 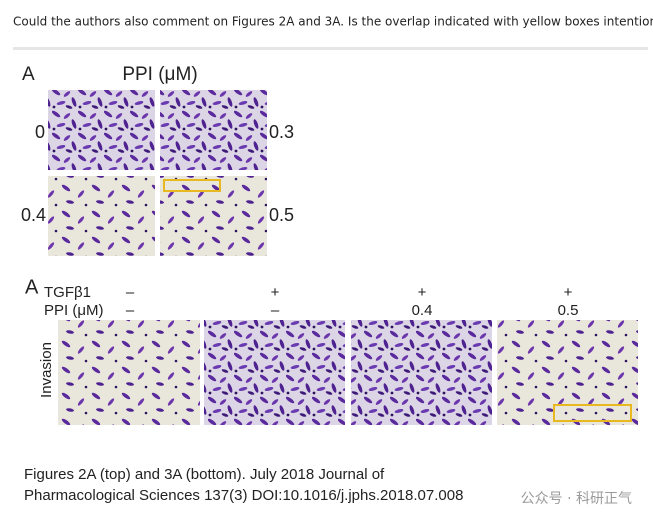 What do you see at coordinates (422, 310) in the screenshot?
I see `treatment: 0.4` at bounding box center [422, 310].